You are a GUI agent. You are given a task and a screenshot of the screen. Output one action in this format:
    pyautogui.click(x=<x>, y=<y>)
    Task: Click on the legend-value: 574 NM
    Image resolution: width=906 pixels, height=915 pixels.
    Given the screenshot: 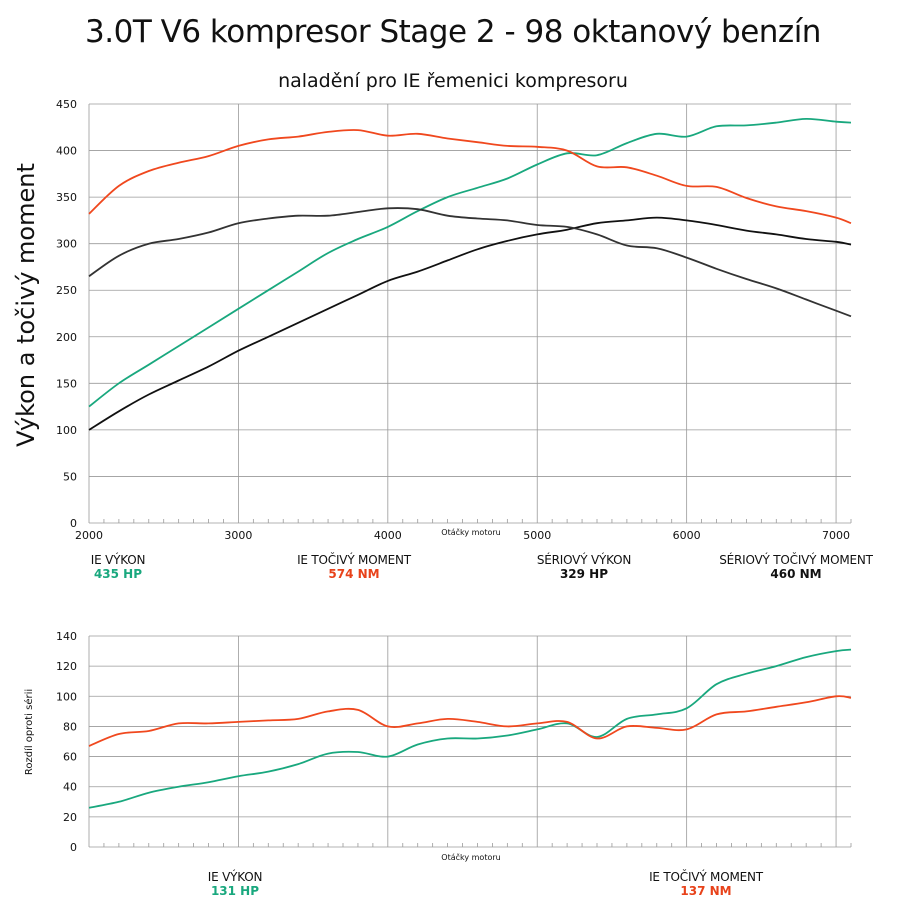 What is the action you would take?
    pyautogui.click(x=354, y=574)
    